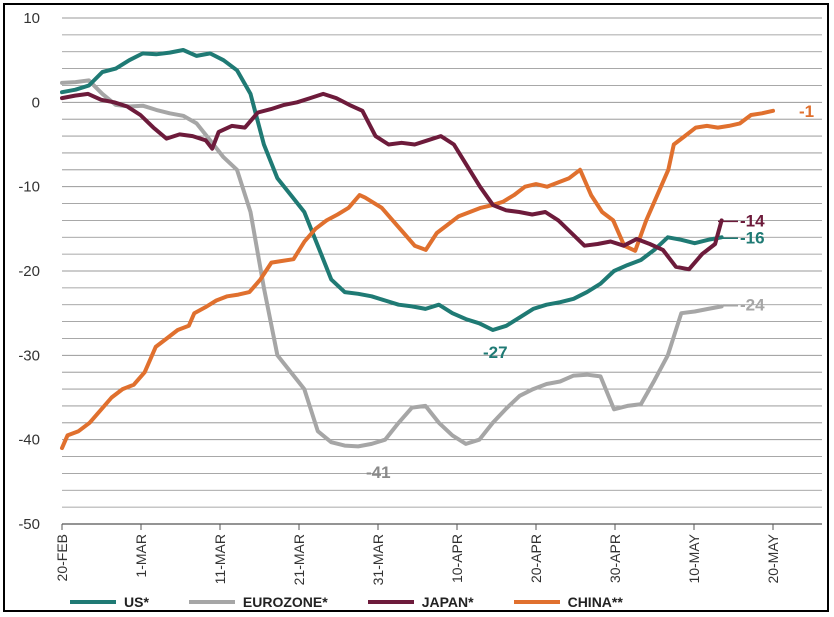 Image resolution: width=834 pixels, height=617 pixels. I want to click on legend-item: US*, so click(109, 602).